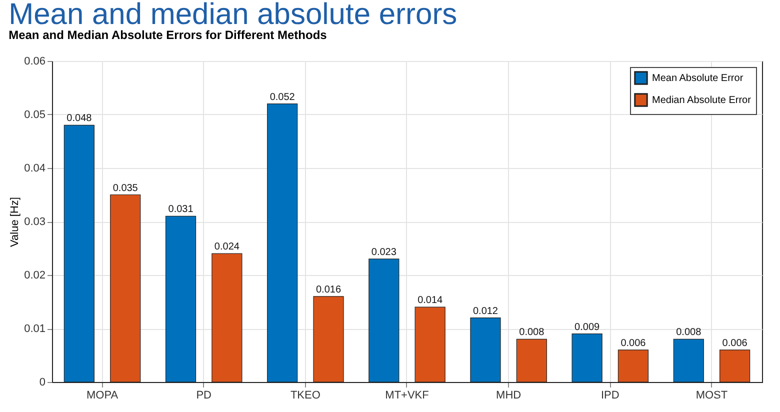  What do you see at coordinates (35, 329) in the screenshot?
I see `y-tick-label: 0.01` at bounding box center [35, 329].